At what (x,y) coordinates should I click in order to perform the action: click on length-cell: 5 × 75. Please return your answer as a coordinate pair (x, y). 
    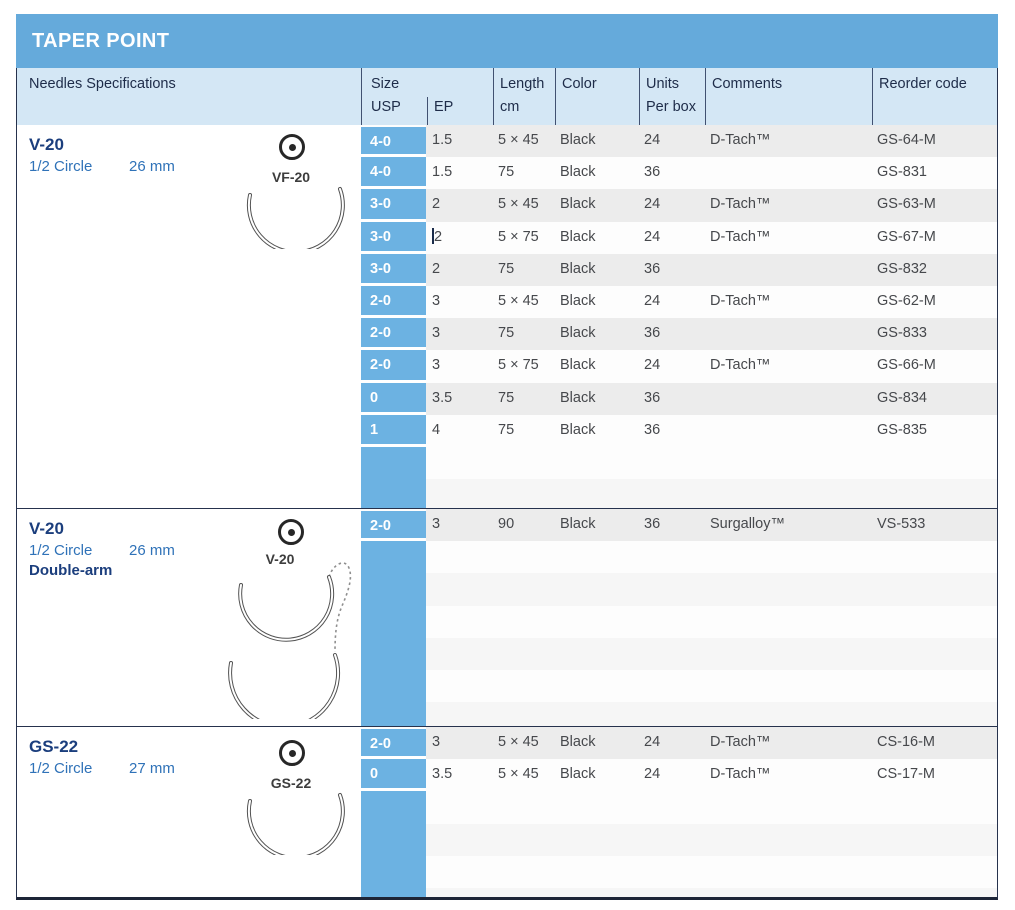
    Looking at the image, I should click on (524, 237).